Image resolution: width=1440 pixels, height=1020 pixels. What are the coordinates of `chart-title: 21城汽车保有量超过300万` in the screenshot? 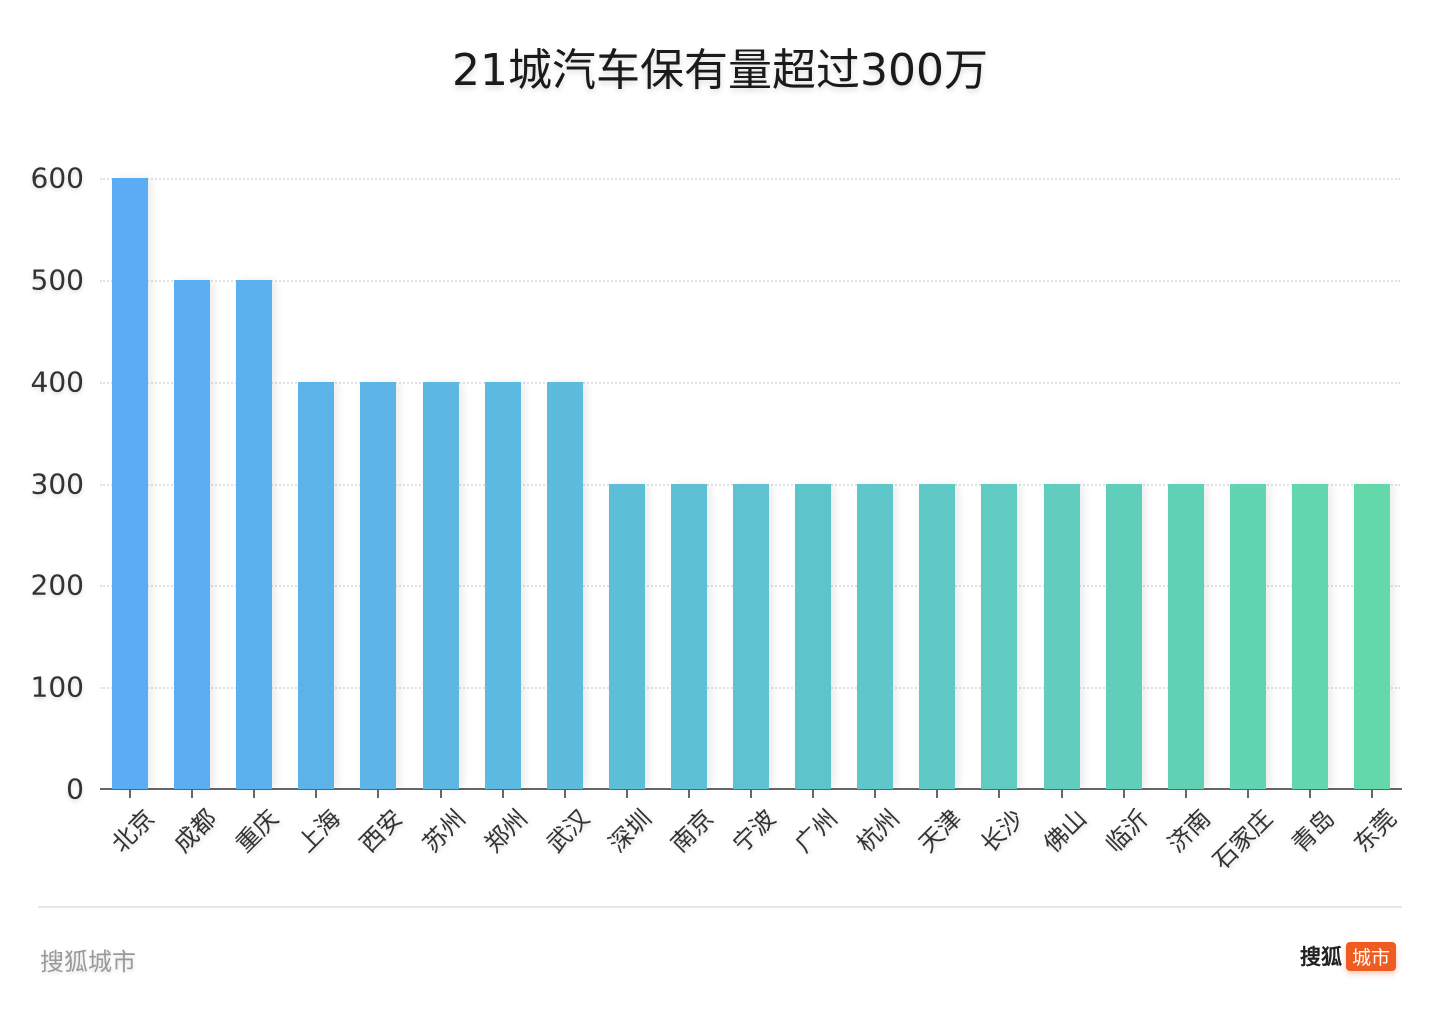 It's located at (720, 70).